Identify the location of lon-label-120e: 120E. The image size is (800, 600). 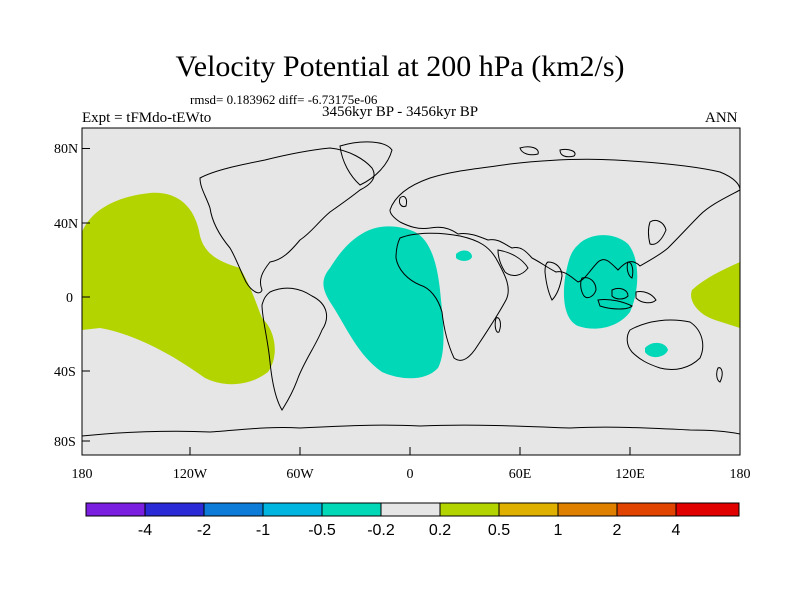
(630, 474).